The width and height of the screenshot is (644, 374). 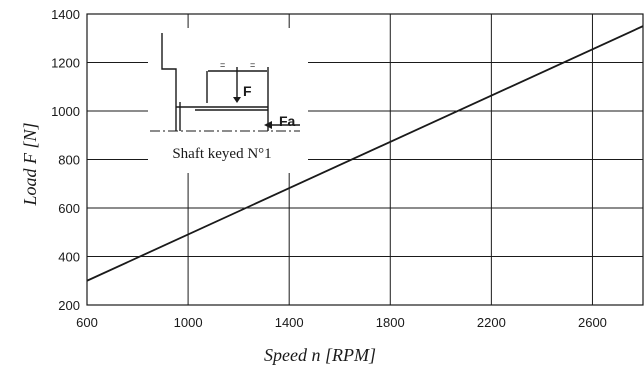 What do you see at coordinates (65, 14) in the screenshot?
I see `y-tick-label: 1400` at bounding box center [65, 14].